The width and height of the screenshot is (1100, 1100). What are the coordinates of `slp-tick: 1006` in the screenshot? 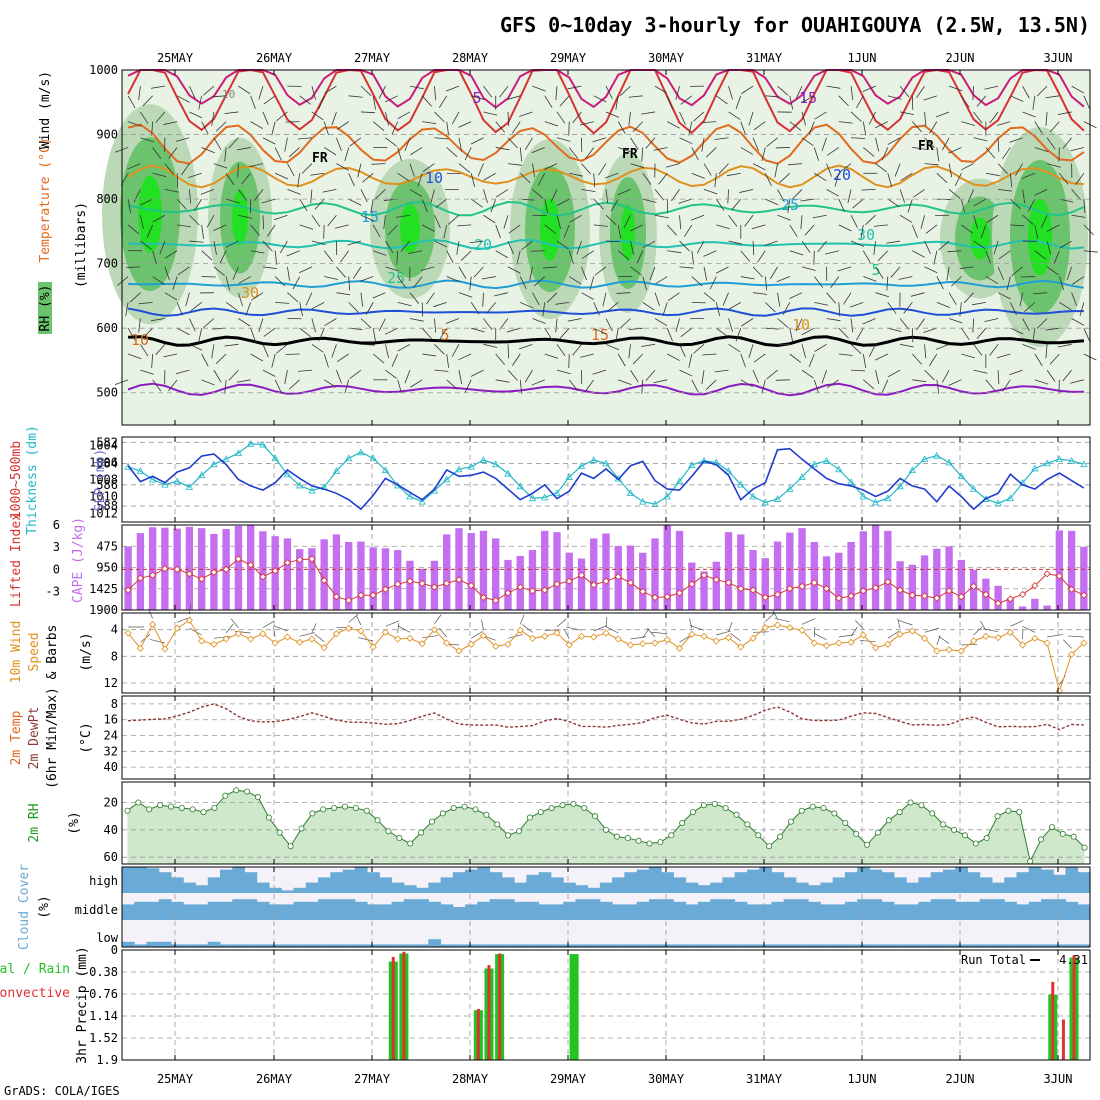 It's located at (103, 463).